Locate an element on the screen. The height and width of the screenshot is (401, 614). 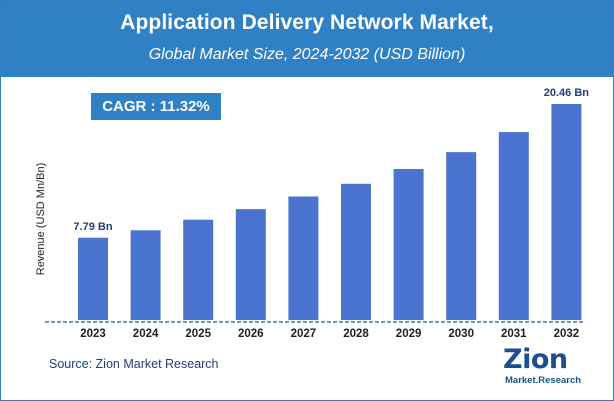
x-tick-label-2032: 2032 is located at coordinates (567, 334).